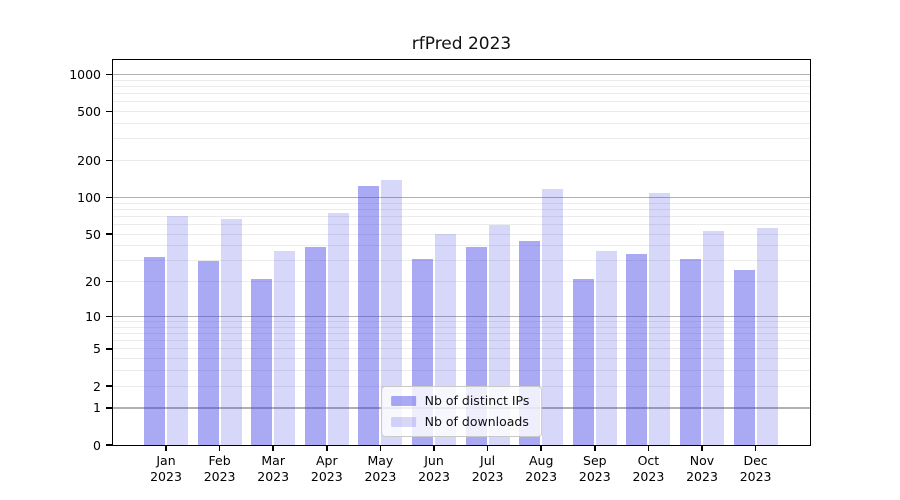  What do you see at coordinates (380, 468) in the screenshot?
I see `x-tick-label-may-2023: May 2023` at bounding box center [380, 468].